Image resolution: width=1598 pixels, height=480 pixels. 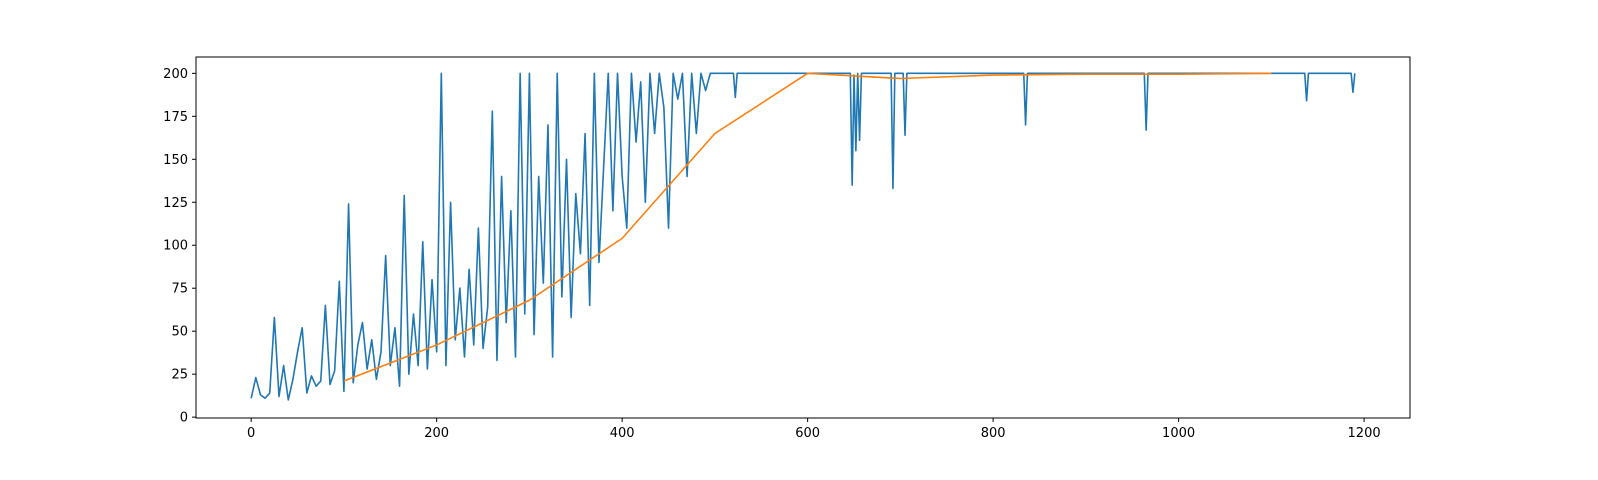 I want to click on x-tick-label: 600, so click(x=807, y=433).